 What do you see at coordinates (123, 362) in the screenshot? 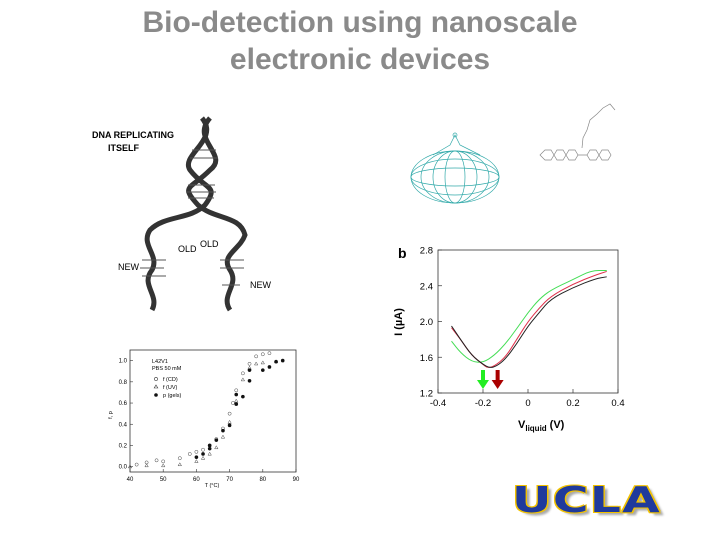
I see `y-tick-label: 1.0` at bounding box center [123, 362].